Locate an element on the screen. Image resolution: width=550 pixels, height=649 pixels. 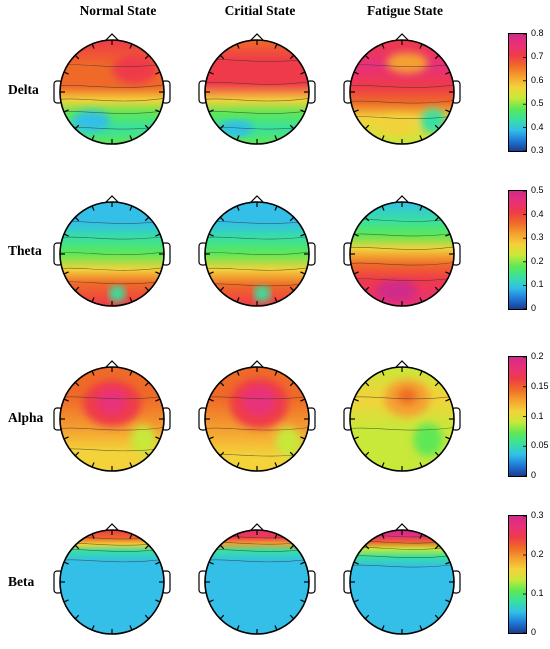
topomap-delta-fatigue is located at coordinates (402, 89).